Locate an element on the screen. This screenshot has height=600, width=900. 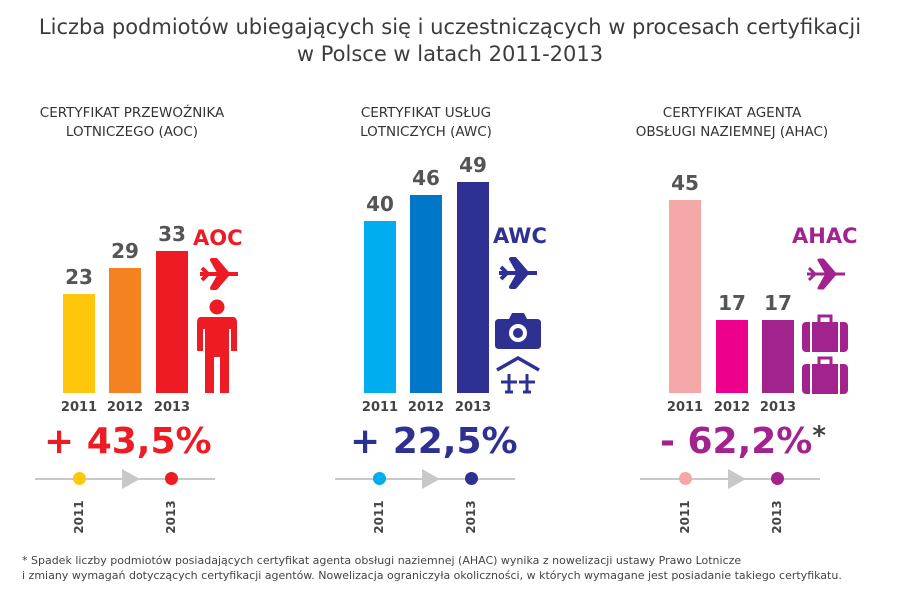
value-label: 49 is located at coordinates (473, 165).